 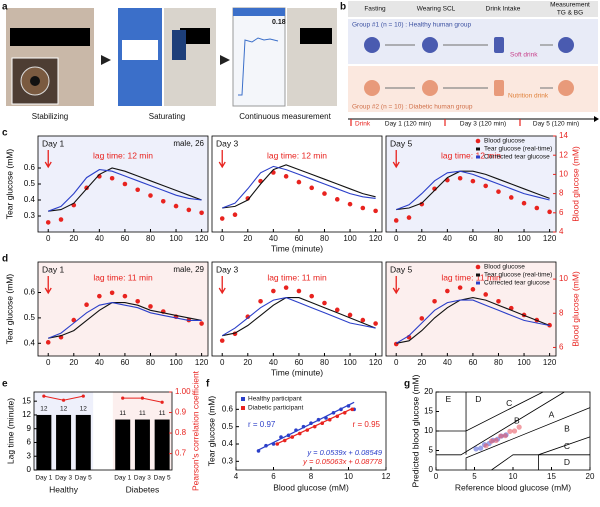 What do you see at coordinates (150, 238) in the screenshot?
I see `x-tick-label: 80` at bounding box center [150, 238].